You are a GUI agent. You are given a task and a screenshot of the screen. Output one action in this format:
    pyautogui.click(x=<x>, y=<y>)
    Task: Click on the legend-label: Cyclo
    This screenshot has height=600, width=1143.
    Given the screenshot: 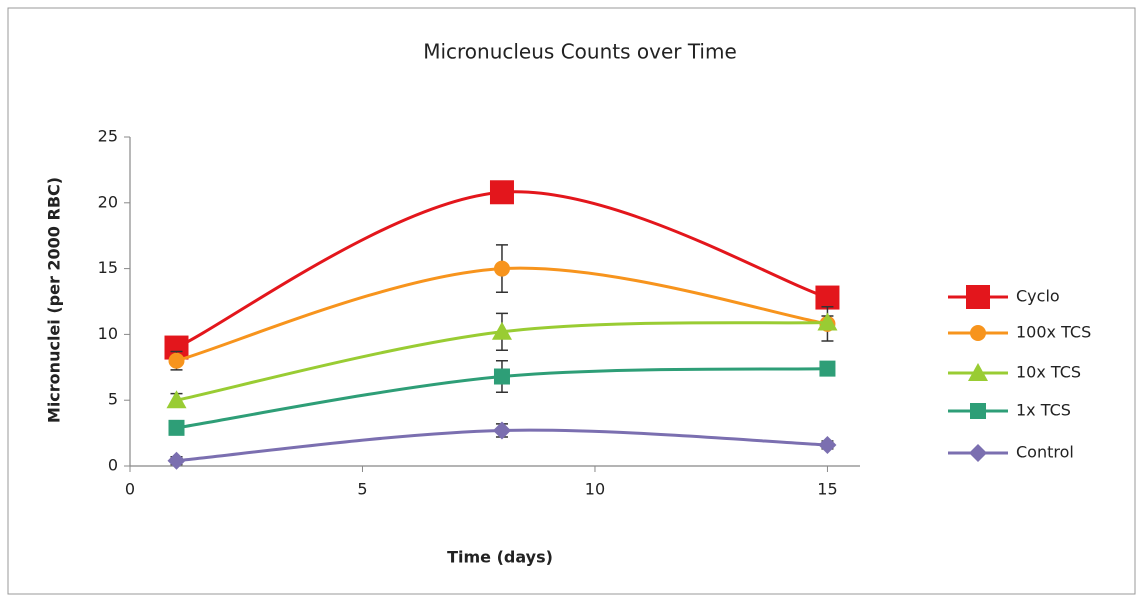 What is the action you would take?
    pyautogui.click(x=1038, y=296)
    